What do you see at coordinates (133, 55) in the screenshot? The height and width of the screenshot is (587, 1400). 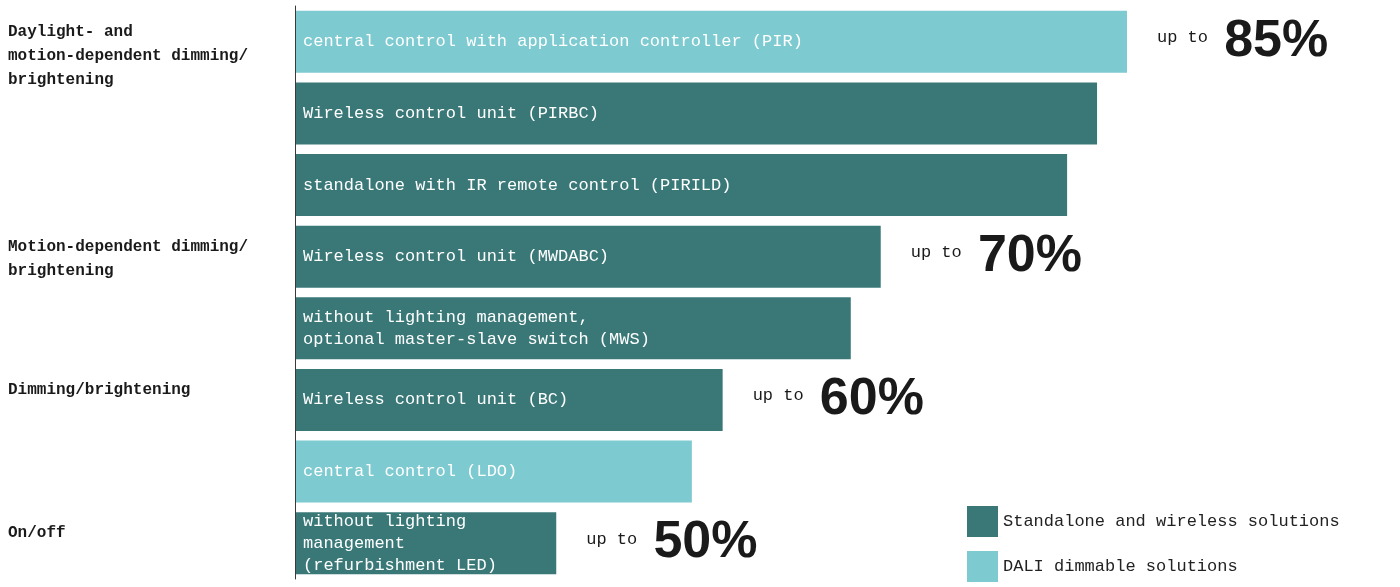 I see `text: Daylight- and motion-dependent dimming/ brightening` at bounding box center [133, 55].